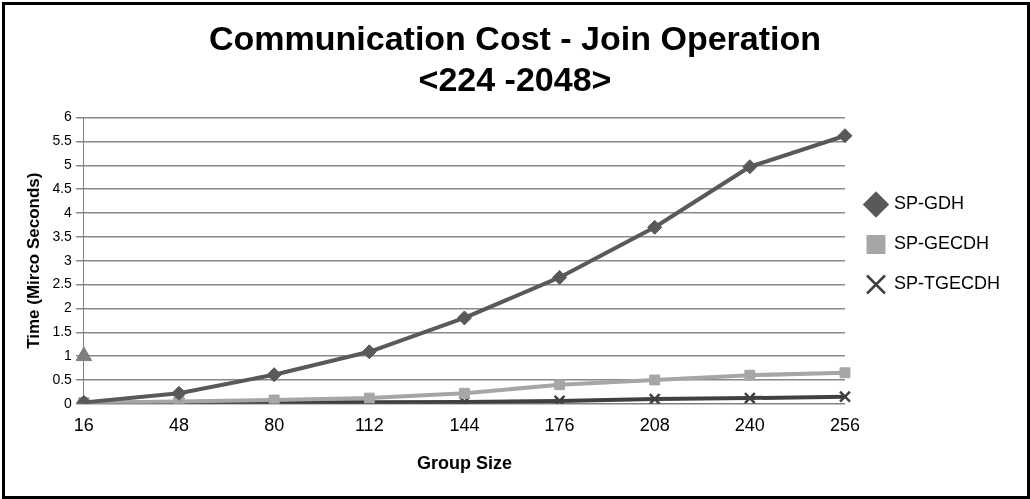 This screenshot has height=499, width=1030. Describe the element at coordinates (68, 116) in the screenshot. I see `y-tick-label: 6` at that location.